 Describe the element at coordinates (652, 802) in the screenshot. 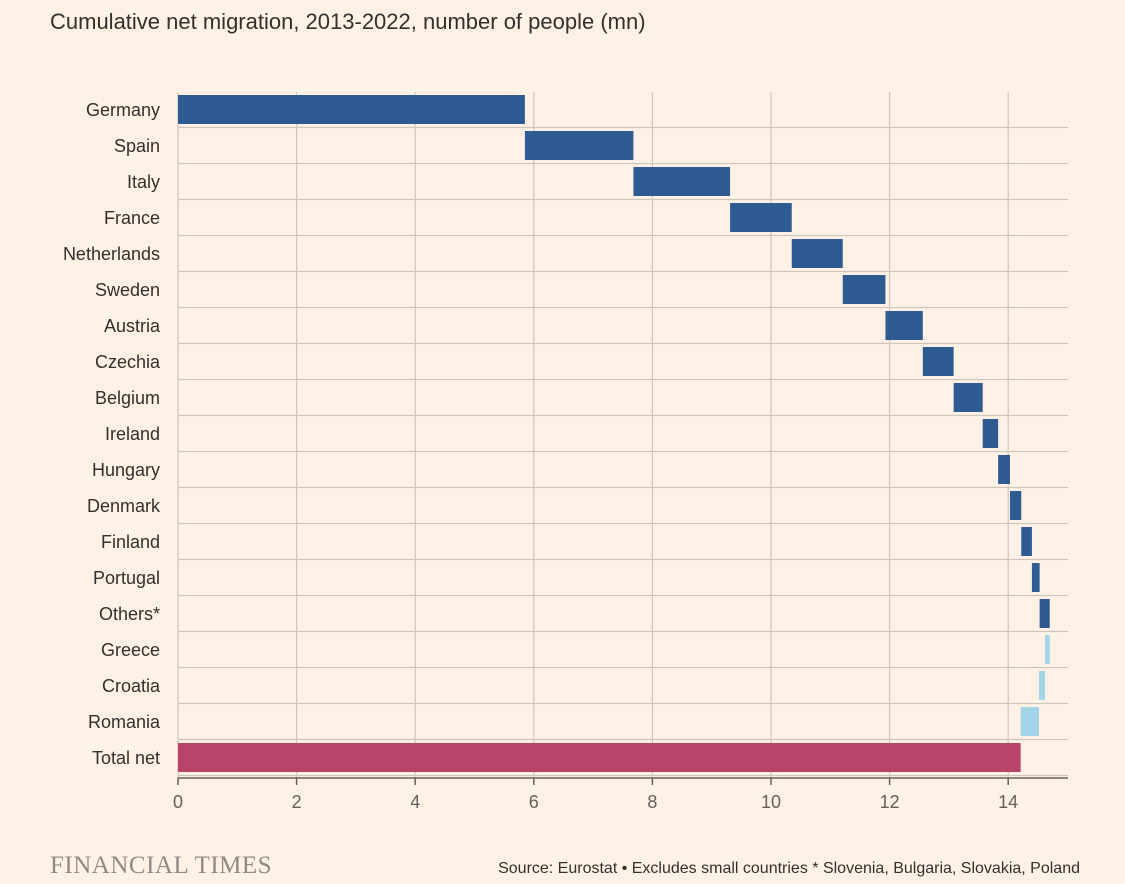

I see `x-tick-label: 8` at that location.